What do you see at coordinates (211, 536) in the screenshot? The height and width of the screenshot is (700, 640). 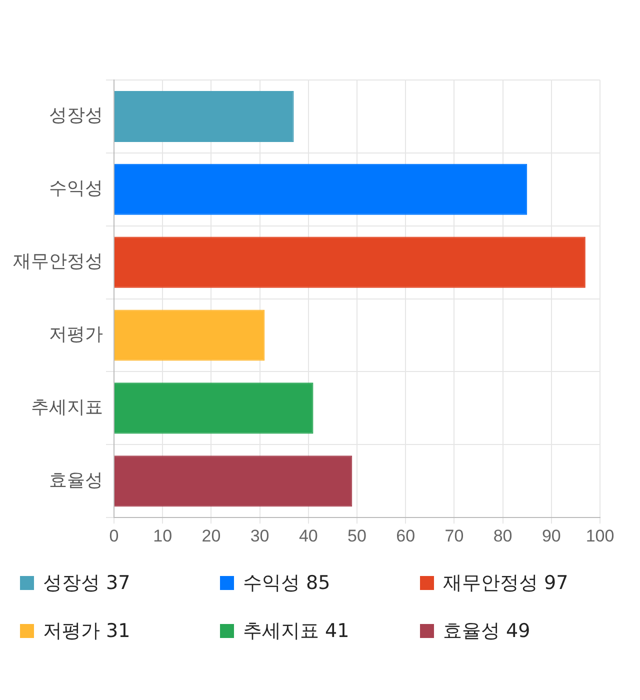 I see `x-tick-label: 20` at bounding box center [211, 536].